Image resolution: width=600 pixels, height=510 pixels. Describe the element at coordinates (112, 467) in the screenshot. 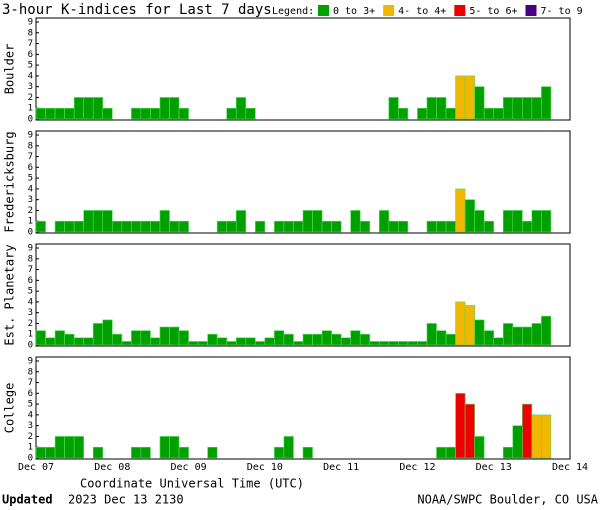

I see `x-tick-label: Dec 08` at that location.